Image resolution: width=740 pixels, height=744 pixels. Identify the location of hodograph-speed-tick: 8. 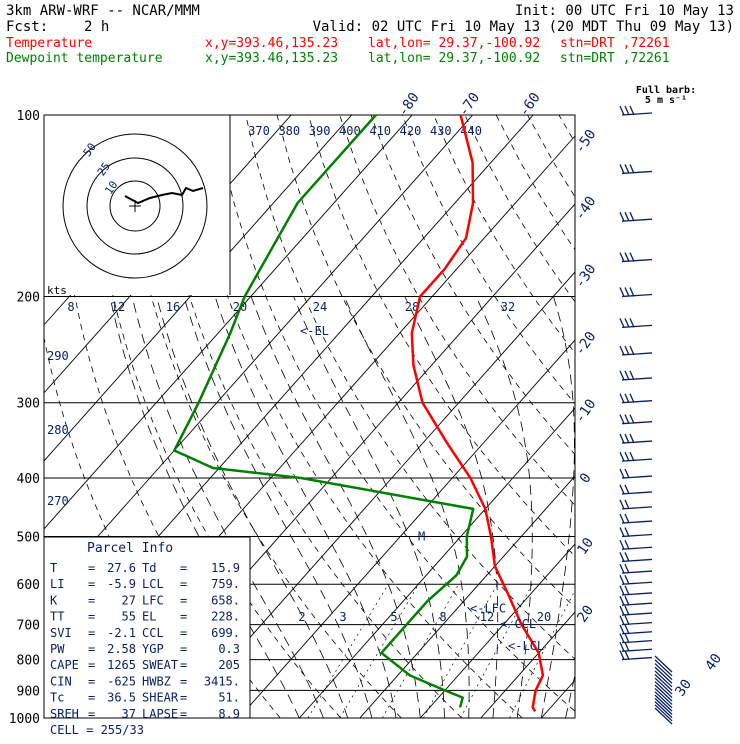
(70, 307).